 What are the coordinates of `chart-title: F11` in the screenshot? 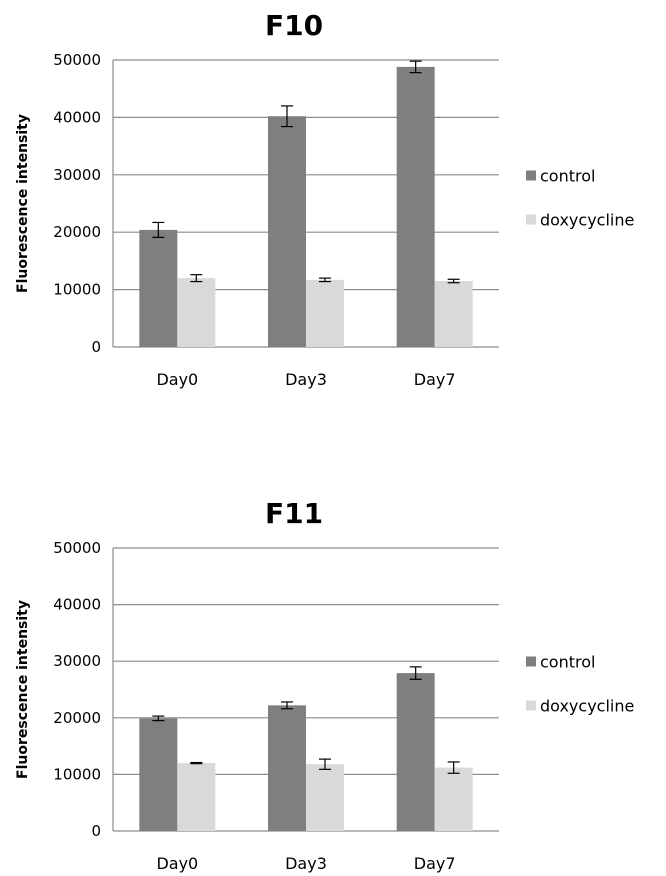 It's located at (294, 513).